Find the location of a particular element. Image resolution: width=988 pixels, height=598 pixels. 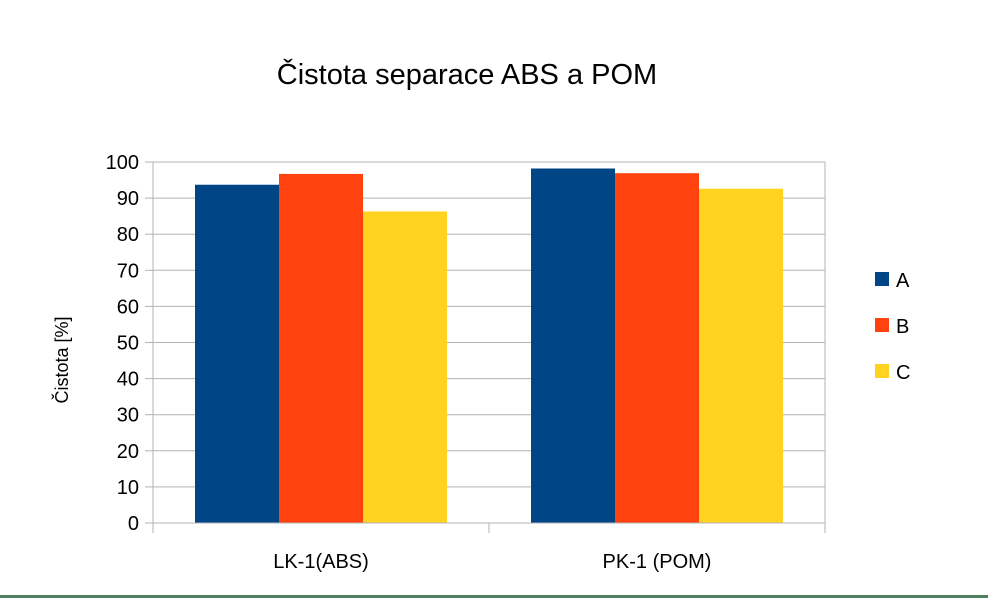

legend-label: B is located at coordinates (902, 327).